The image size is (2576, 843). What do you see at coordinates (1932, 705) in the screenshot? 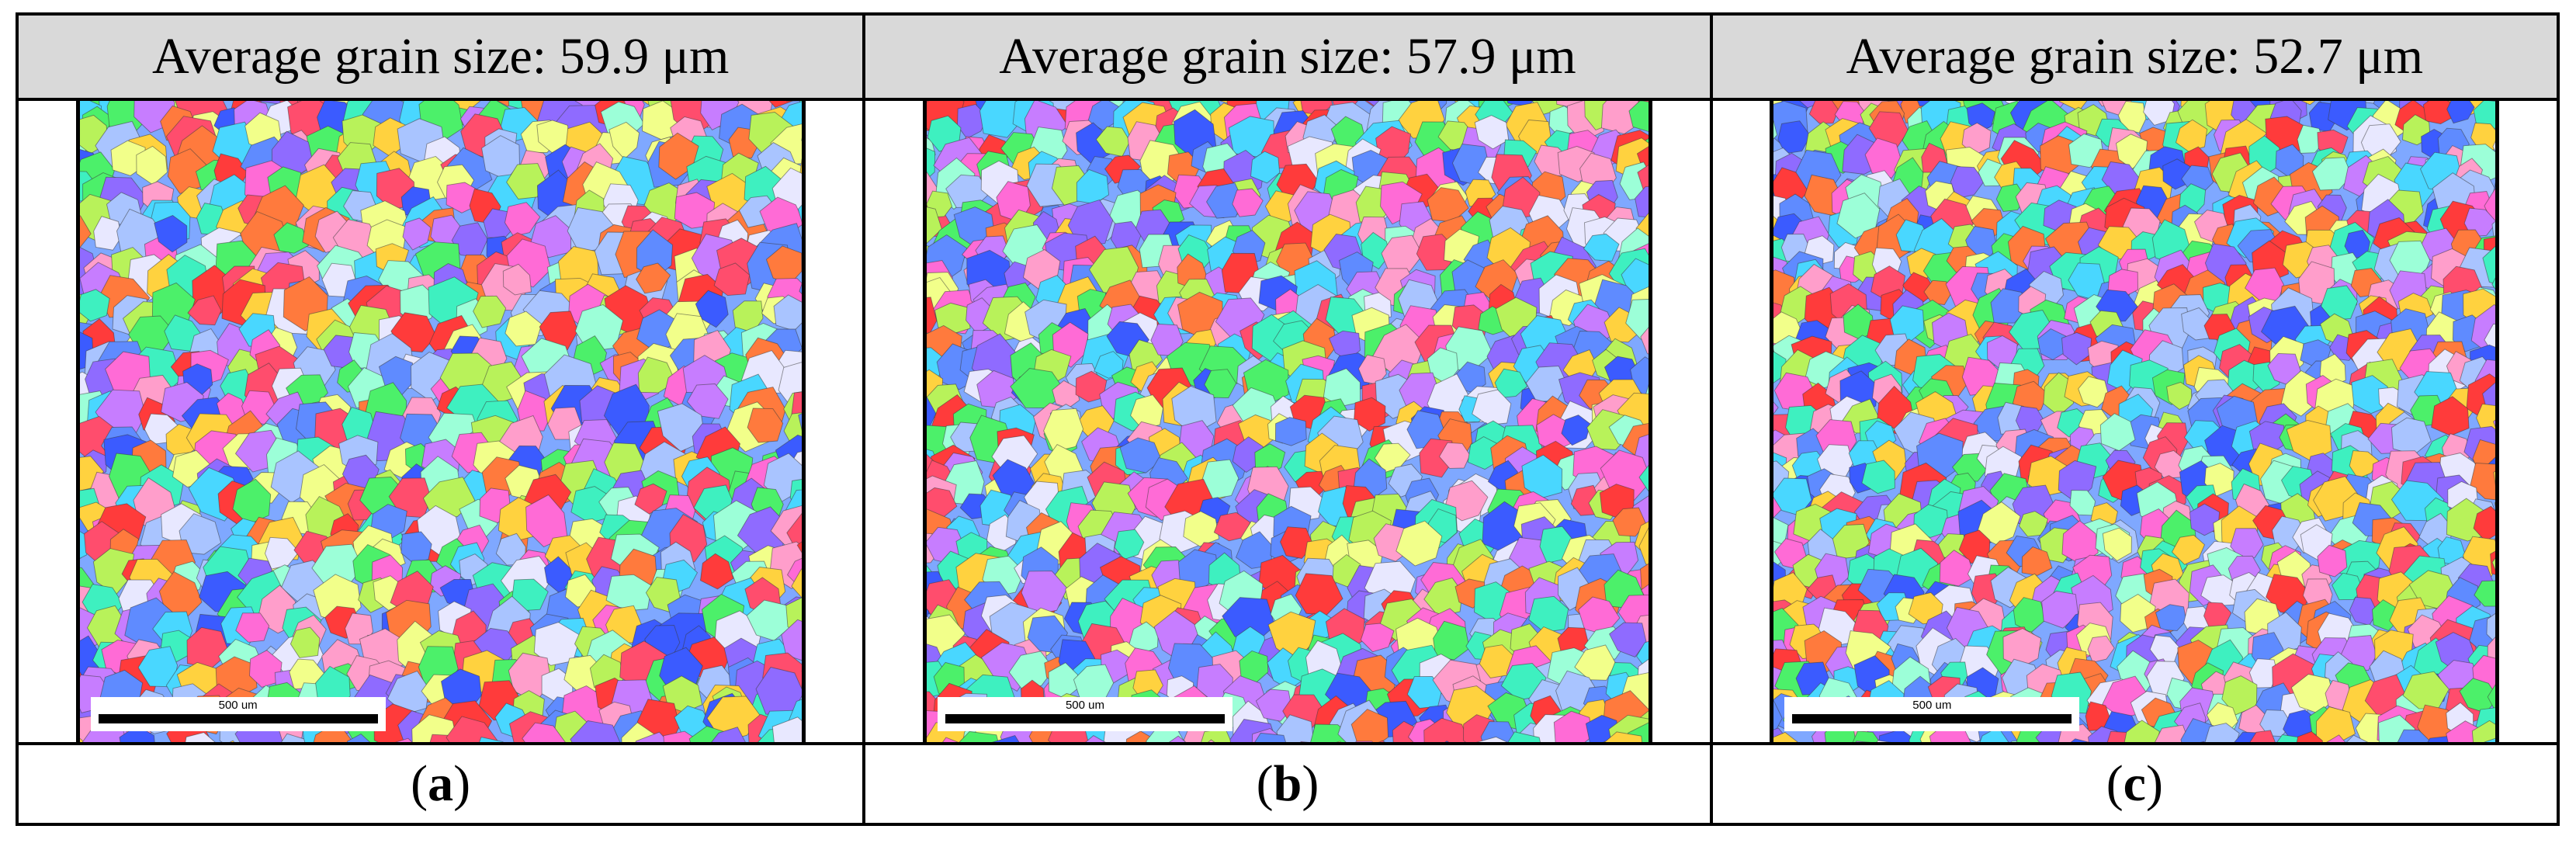
I see `panel-c-scale-label: 500 um` at bounding box center [1932, 705].